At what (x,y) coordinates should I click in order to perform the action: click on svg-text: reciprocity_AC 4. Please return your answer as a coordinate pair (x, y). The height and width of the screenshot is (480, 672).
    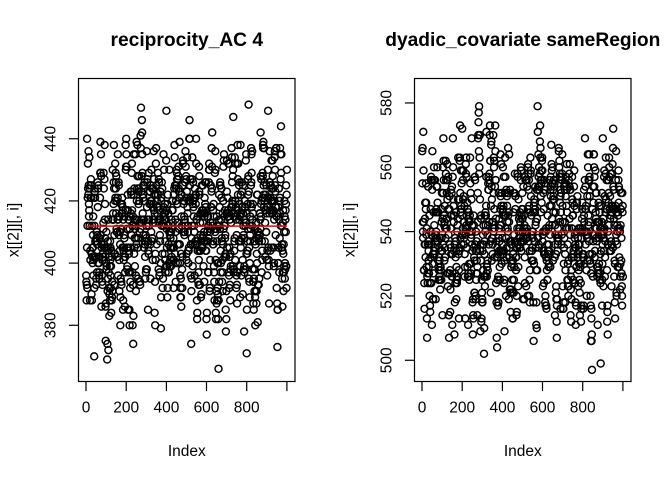
    Looking at the image, I should click on (187, 40).